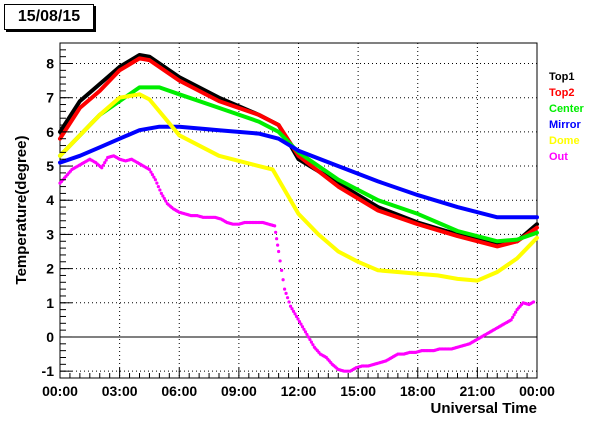 This screenshot has height=422, width=596. What do you see at coordinates (239, 391) in the screenshot?
I see `x-tick-label: 09:00` at bounding box center [239, 391].